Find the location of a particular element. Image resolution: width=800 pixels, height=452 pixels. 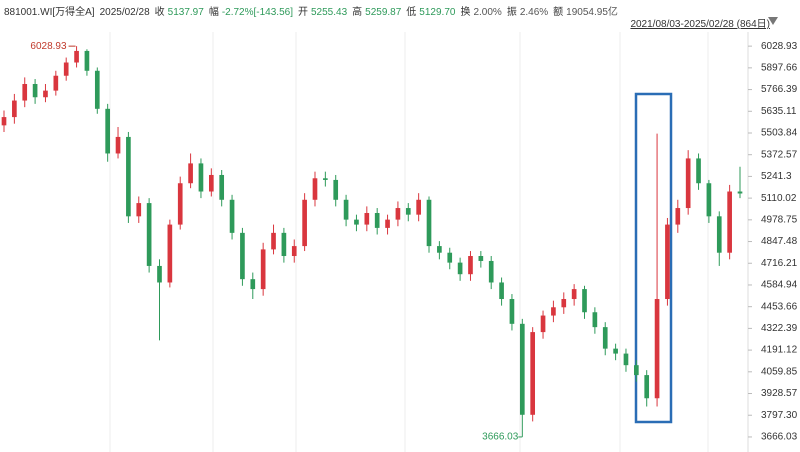

max-label: 6028.93 is located at coordinates (48, 46).